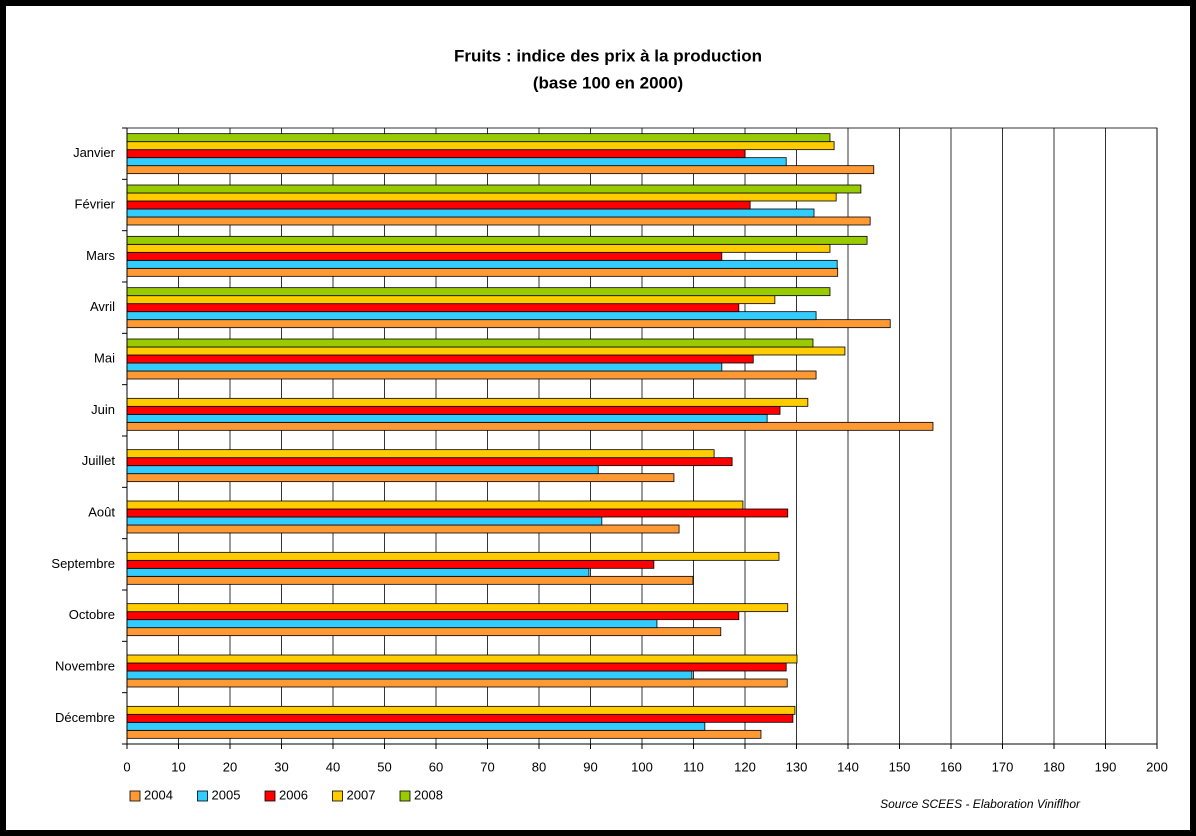 The width and height of the screenshot is (1196, 836). Describe the element at coordinates (797, 766) in the screenshot. I see `x-tick-label: 130` at that location.